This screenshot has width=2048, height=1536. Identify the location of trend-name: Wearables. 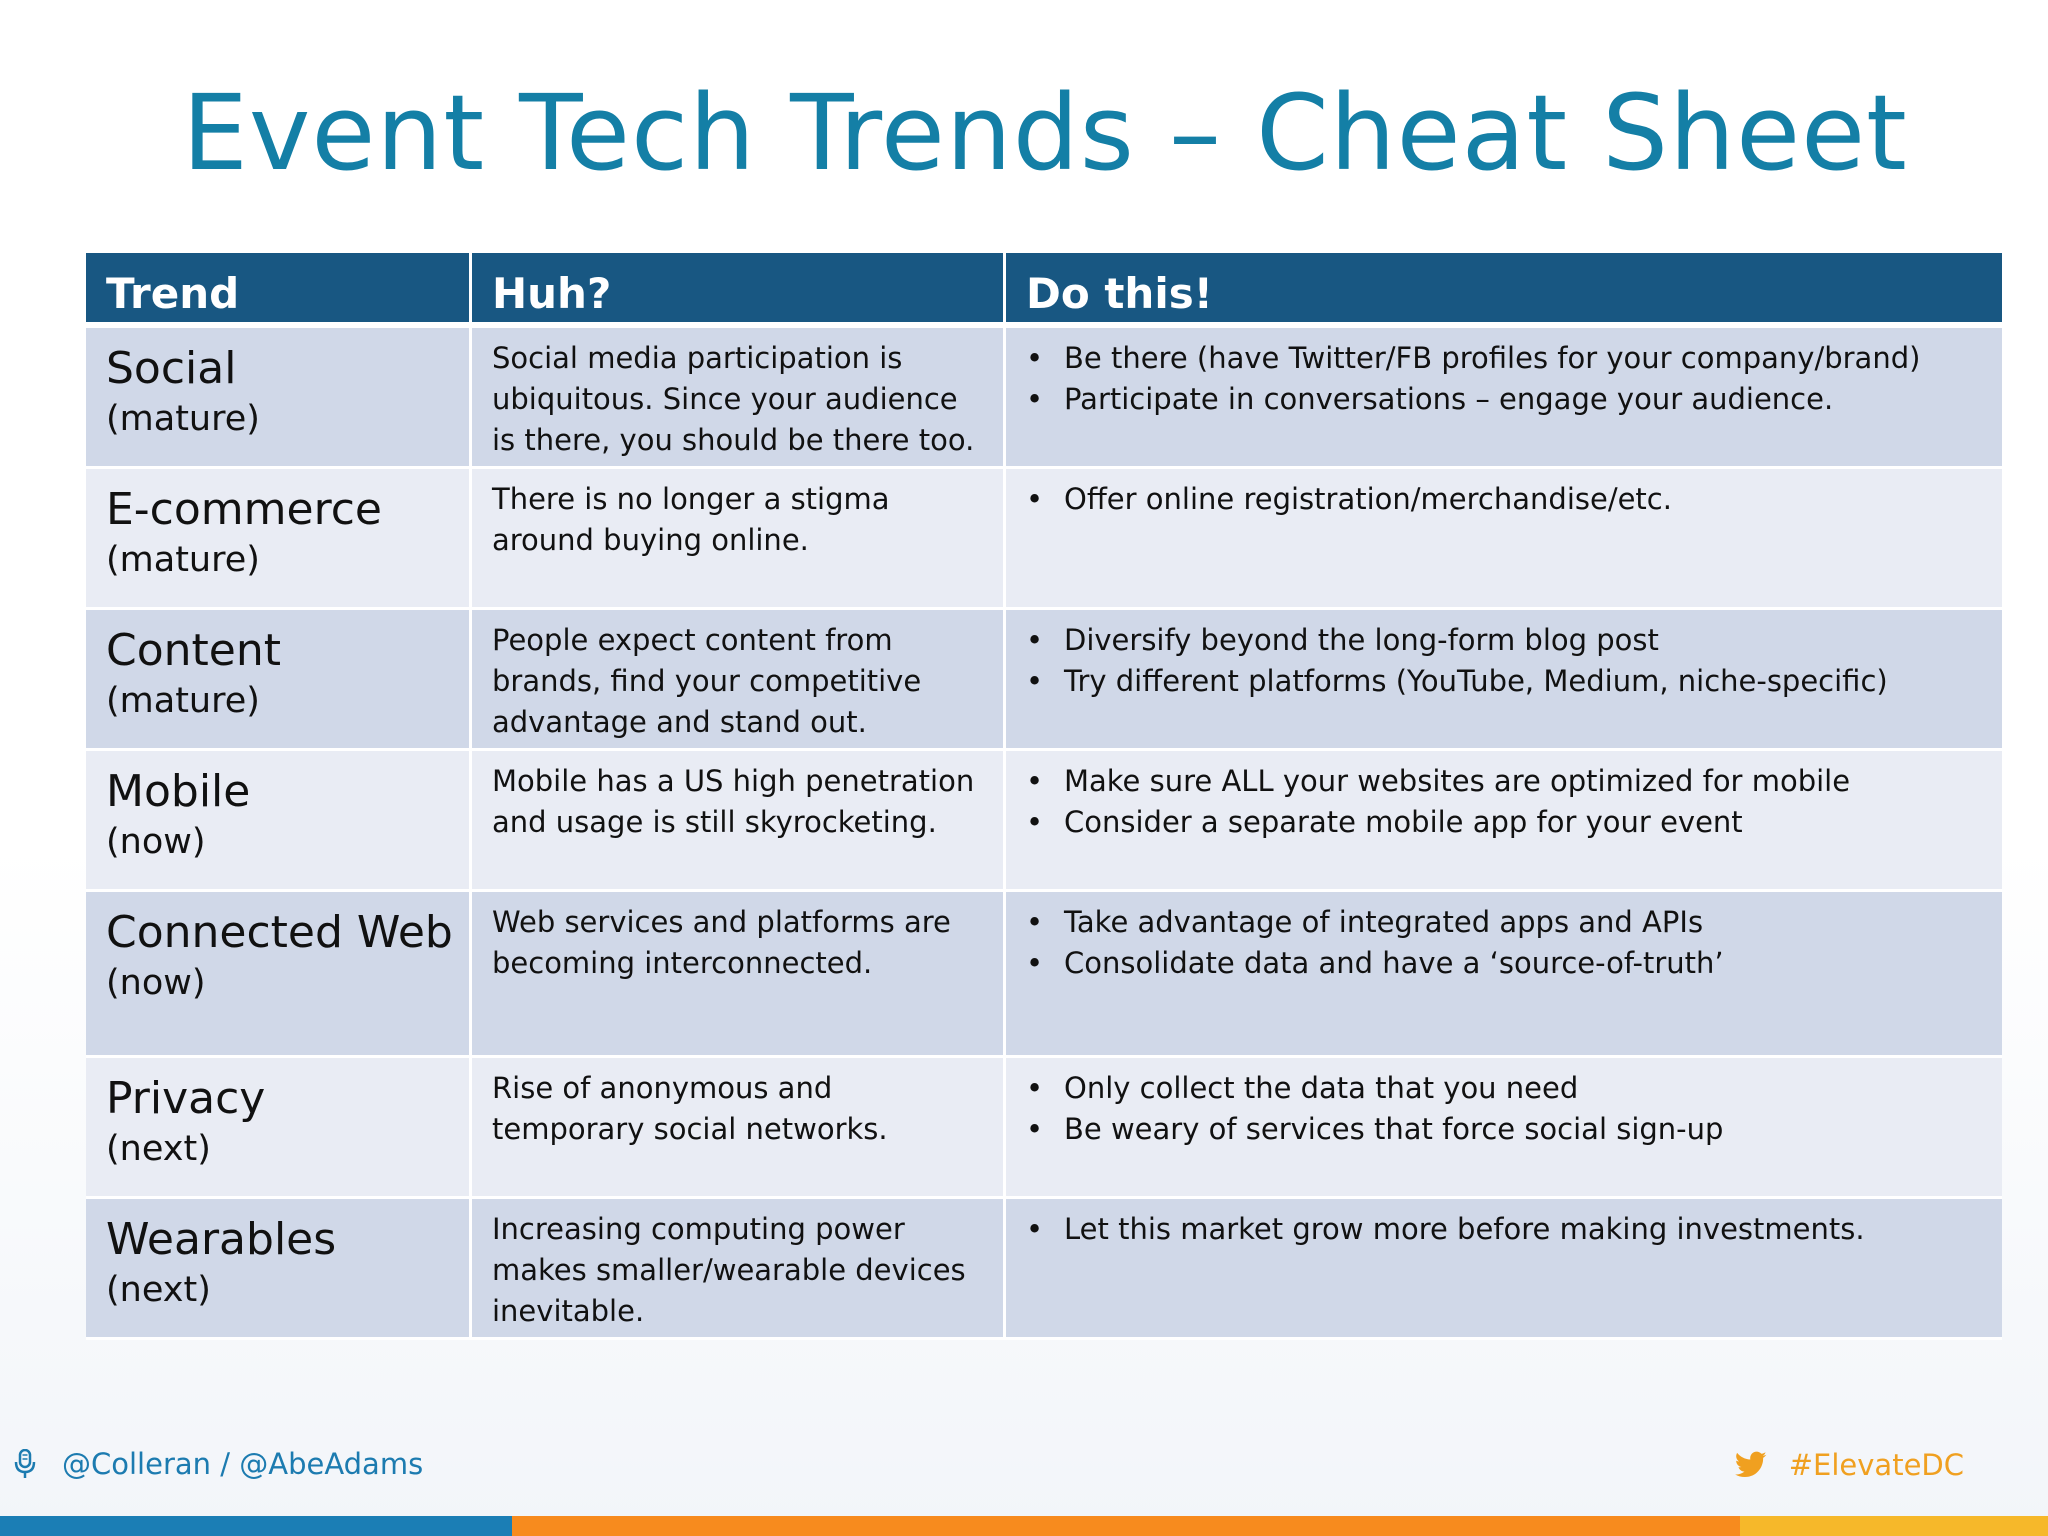
(221, 1239).